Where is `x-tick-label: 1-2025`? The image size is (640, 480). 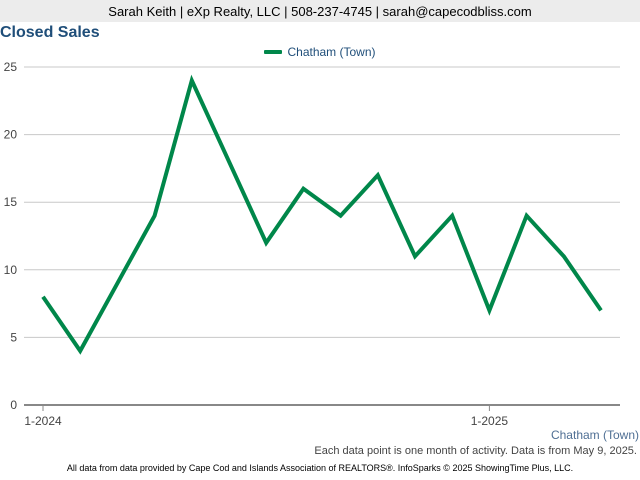
x-tick-label: 1-2025 is located at coordinates (490, 421).